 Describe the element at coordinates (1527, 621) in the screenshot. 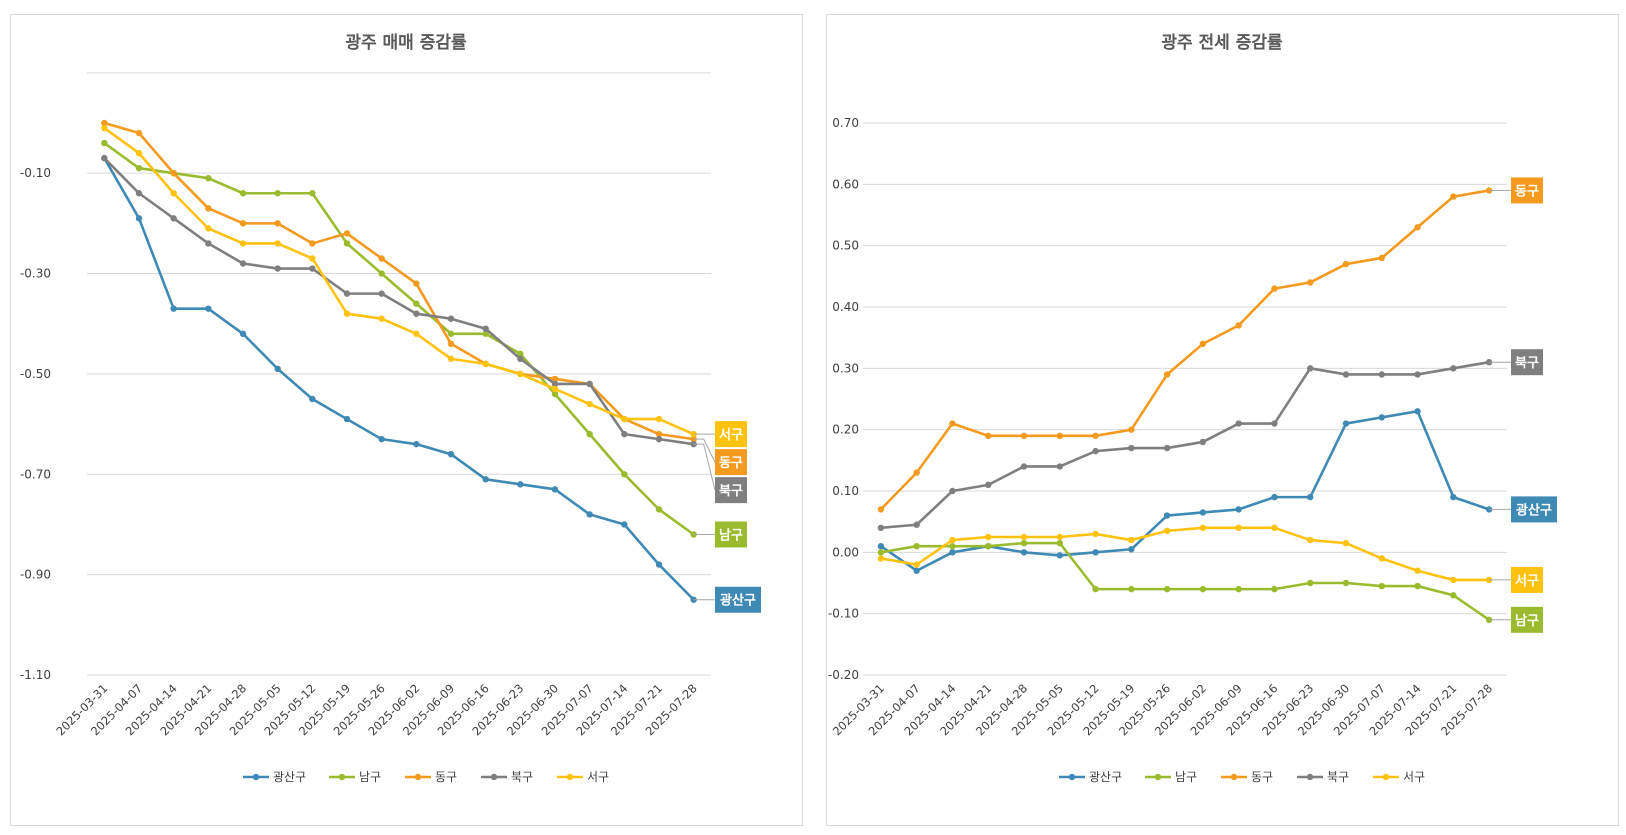

I see `end-label-text: 남구` at that location.